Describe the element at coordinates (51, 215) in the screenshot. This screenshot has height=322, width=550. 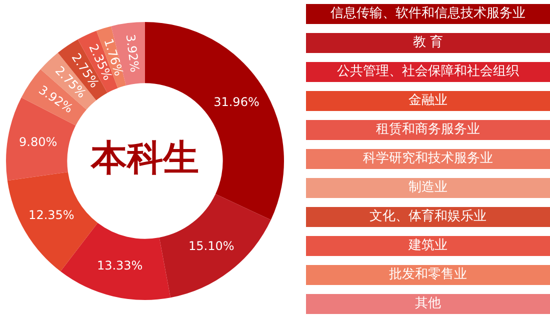
I see `data-label: 12.35%` at that location.